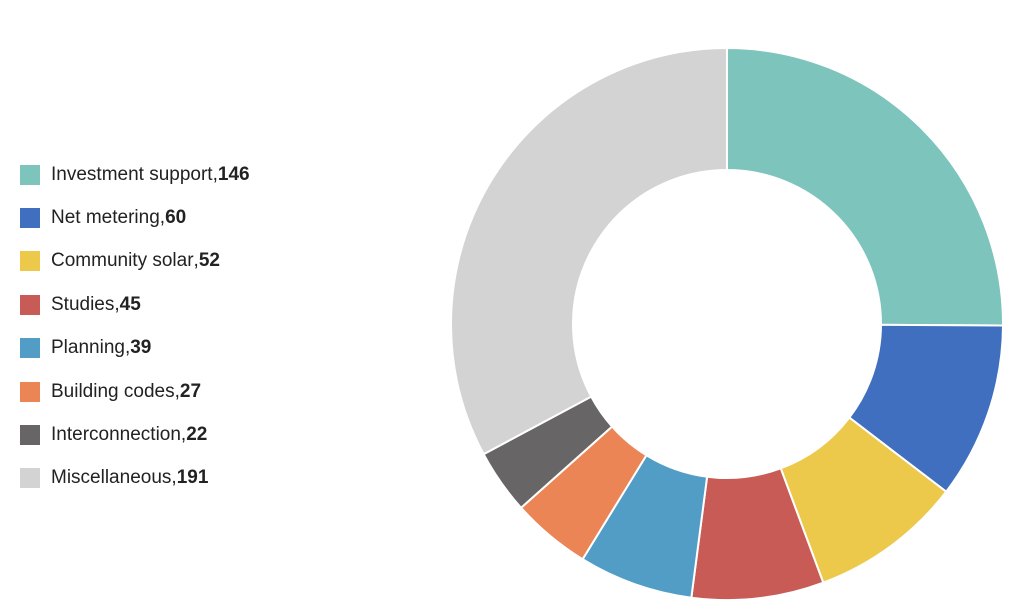 This screenshot has width=1024, height=616. I want to click on legend-item-building-codes: Building codes, 27, so click(210, 391).